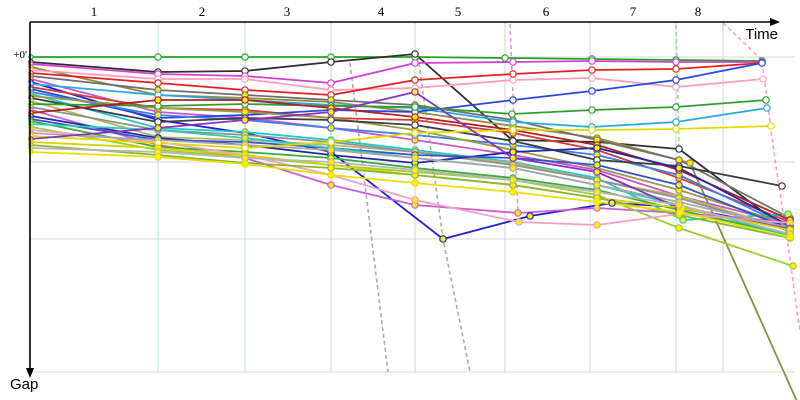 This screenshot has width=800, height=400. I want to click on x-axis-title: Time, so click(761, 34).